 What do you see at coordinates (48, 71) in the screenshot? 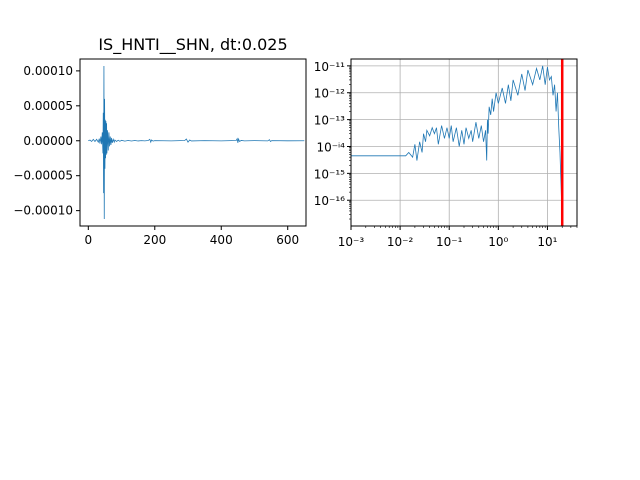
I see `y-tick-label: 0.00010` at bounding box center [48, 71].